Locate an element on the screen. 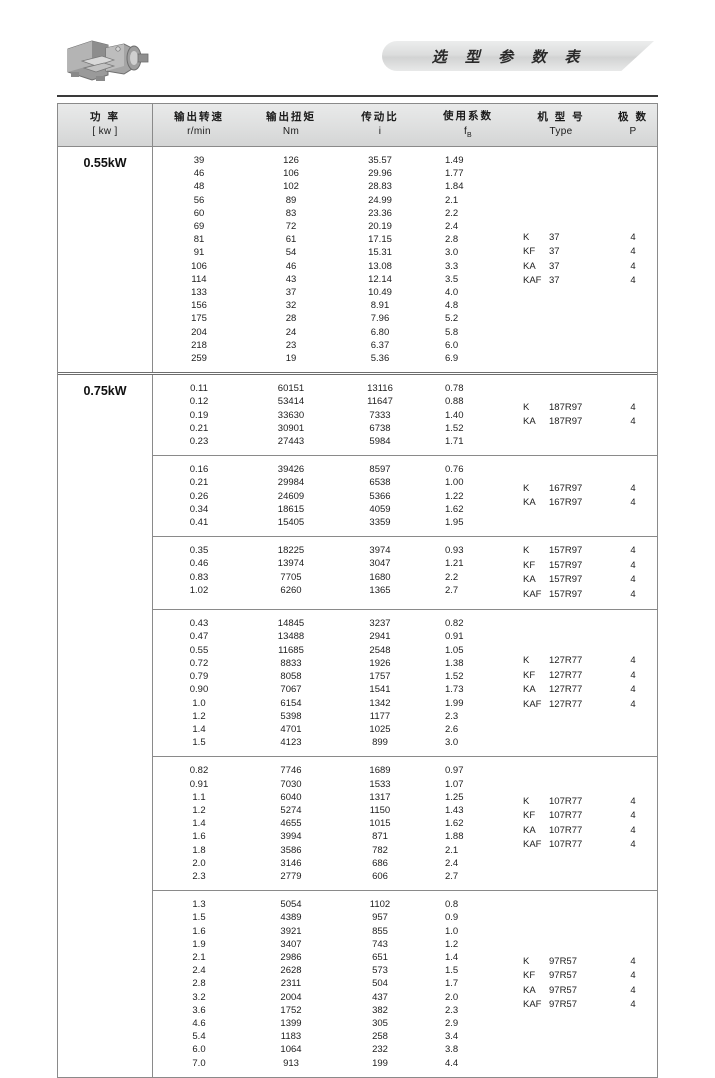 This screenshot has width=715, height=1078. table-row: 1.4 4701 1025 2.6 is located at coordinates (333, 729).